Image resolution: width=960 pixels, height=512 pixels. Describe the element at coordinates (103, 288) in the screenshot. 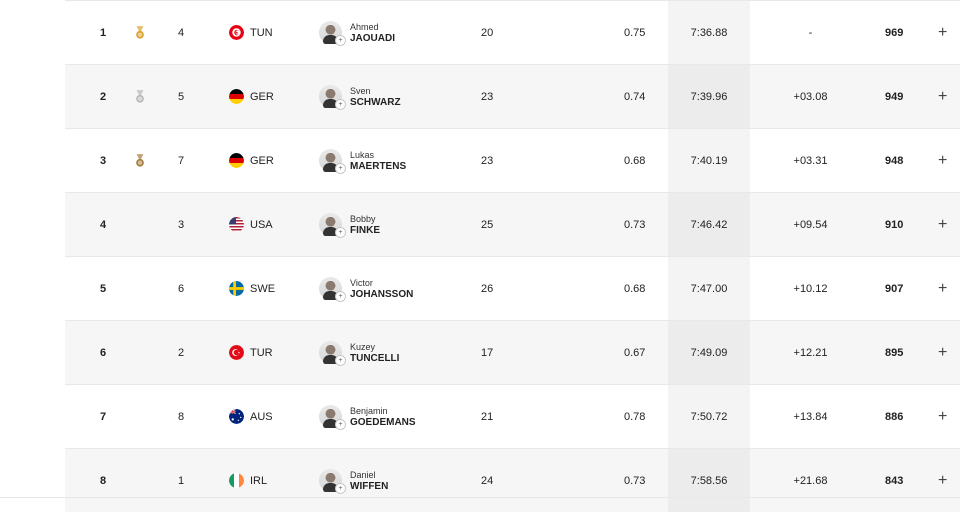

I see `rank: 5` at that location.